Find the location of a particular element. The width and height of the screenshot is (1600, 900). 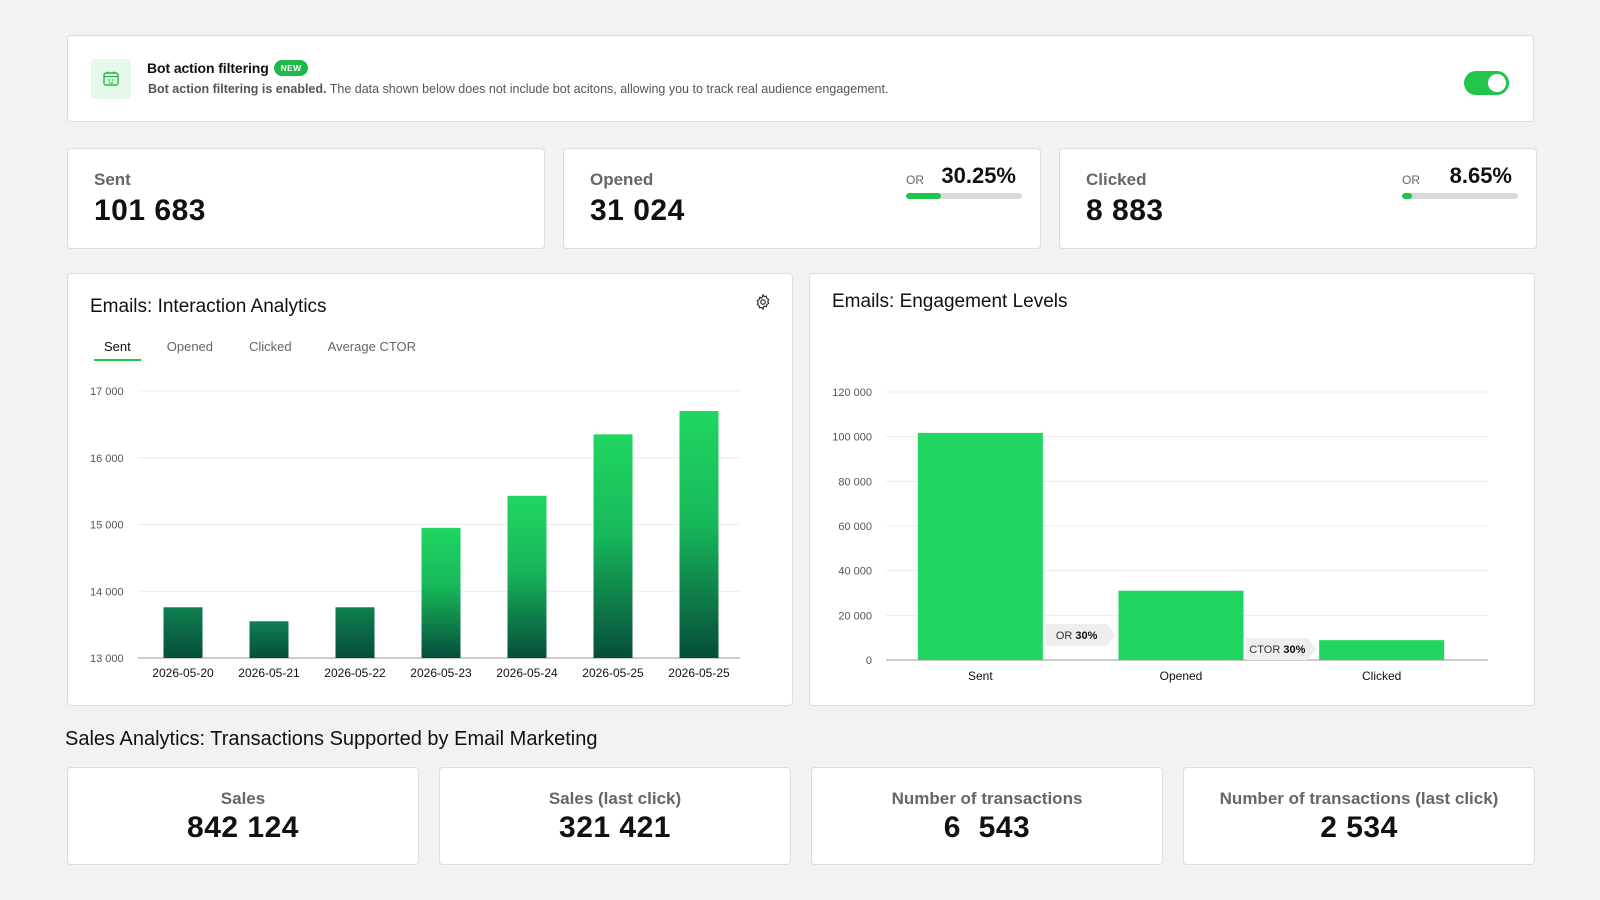

conversion-step-label: CTOR 30% is located at coordinates (1277, 650).